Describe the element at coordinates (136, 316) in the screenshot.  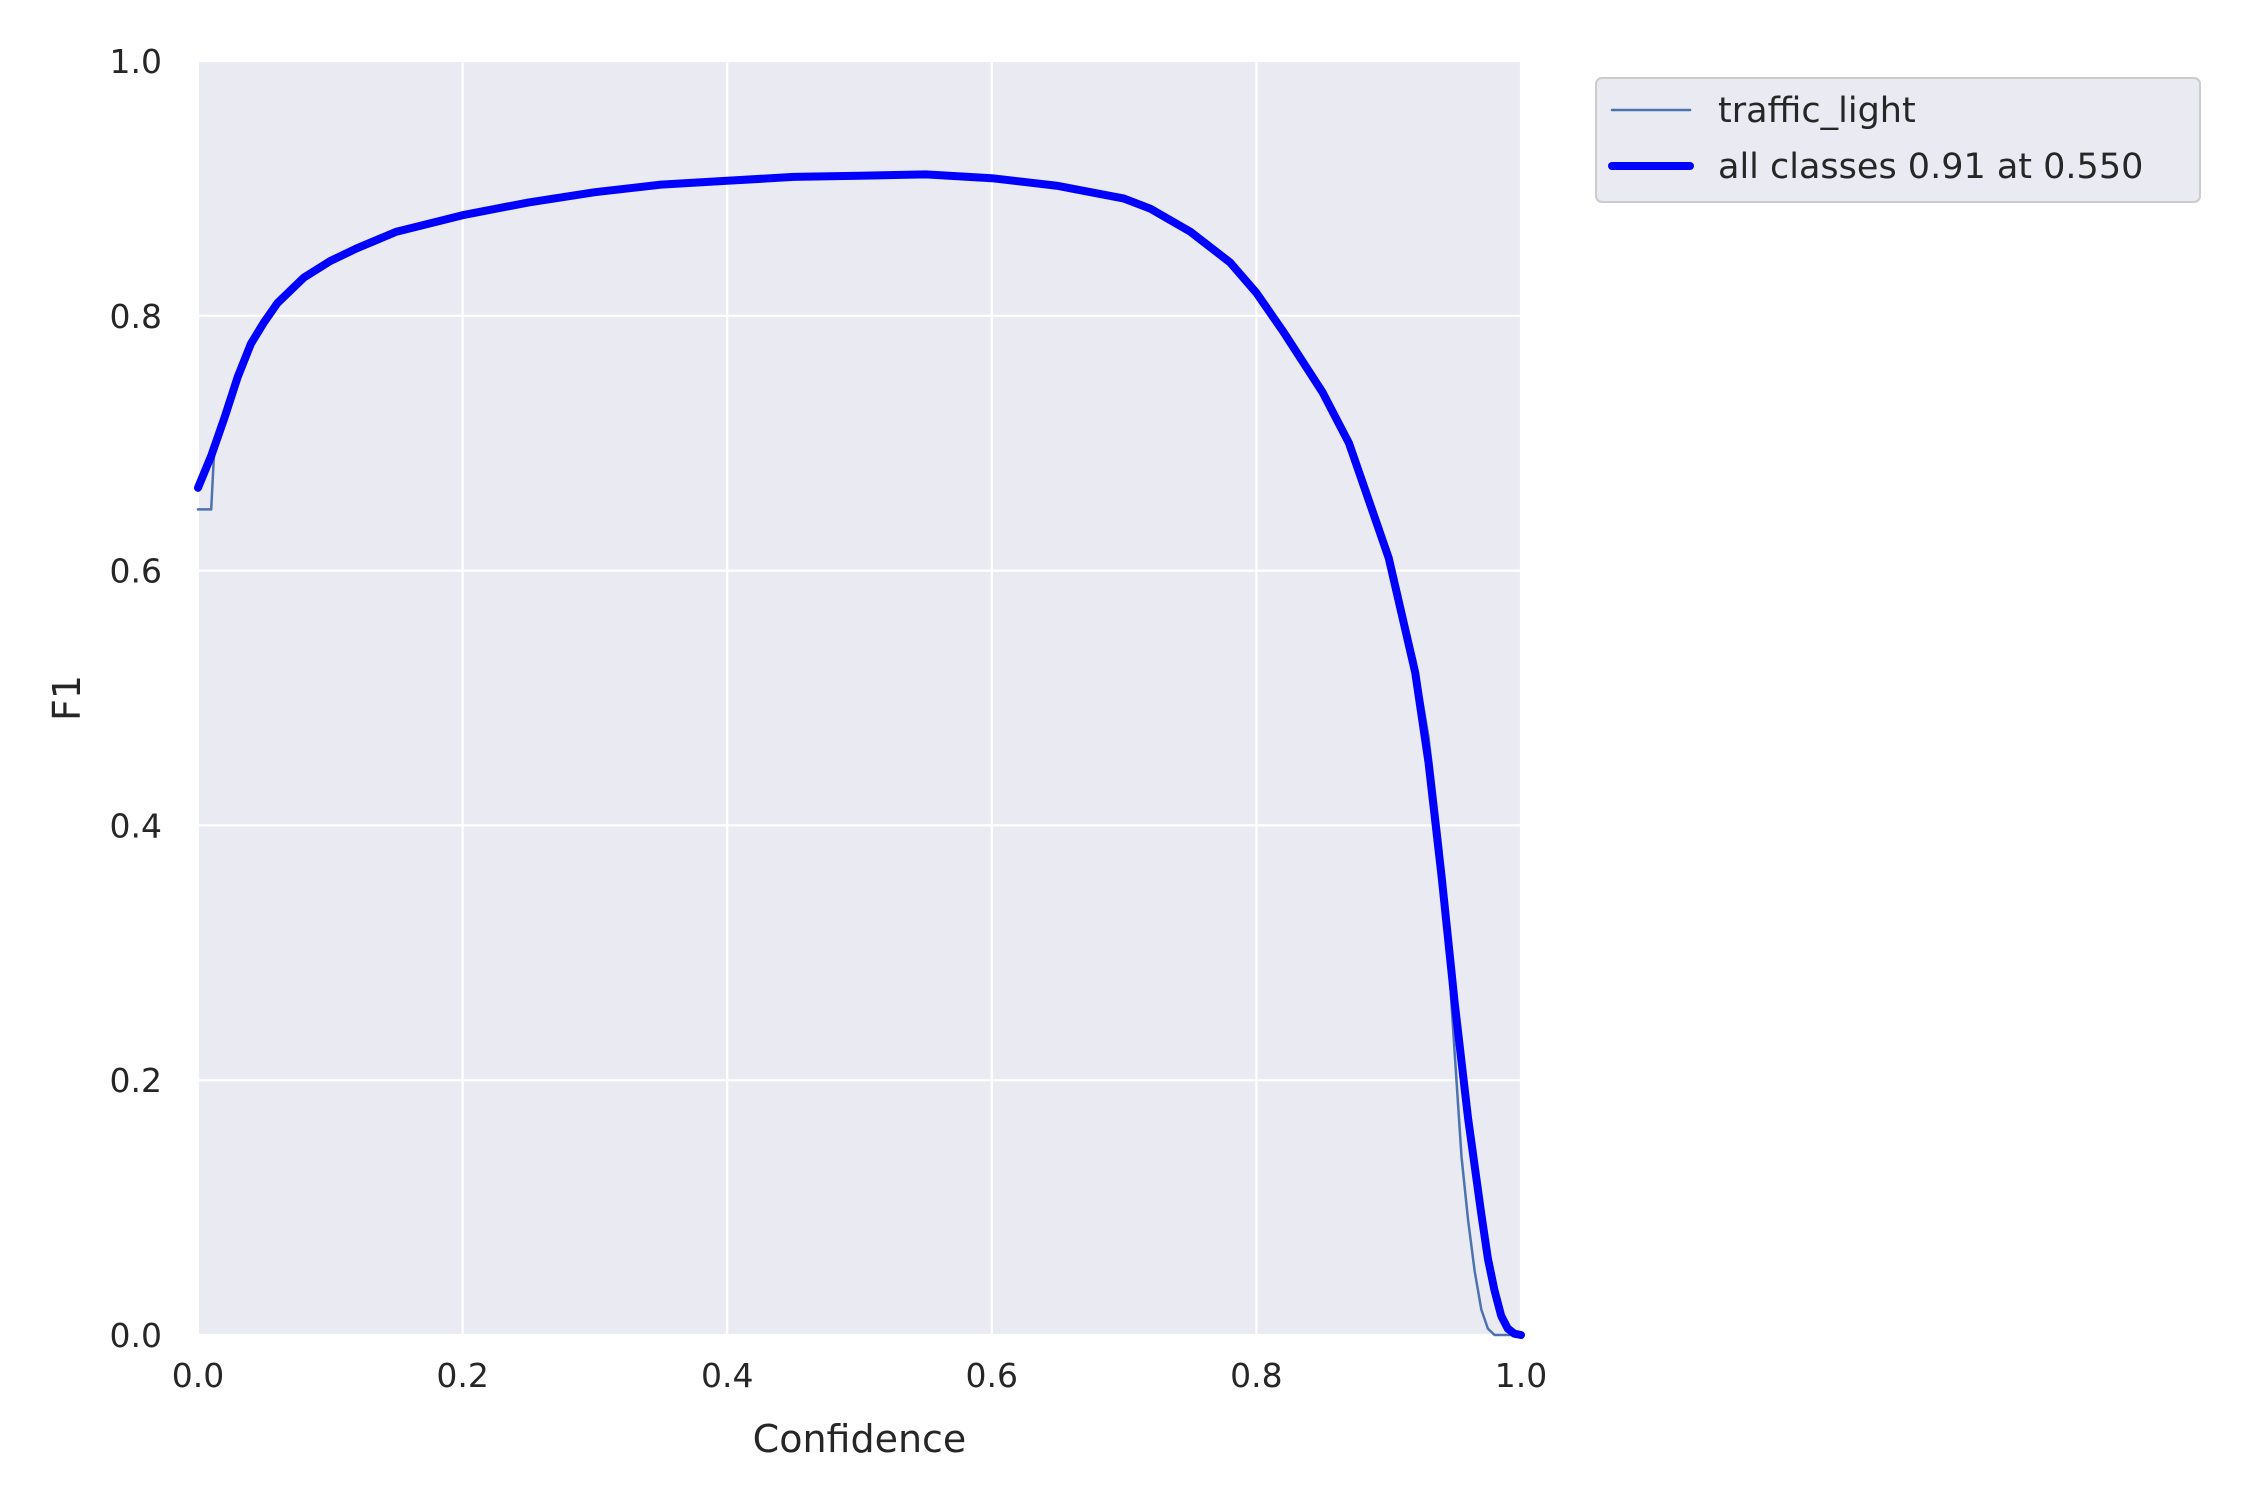
I see `y-tick-label: 0.8` at that location.